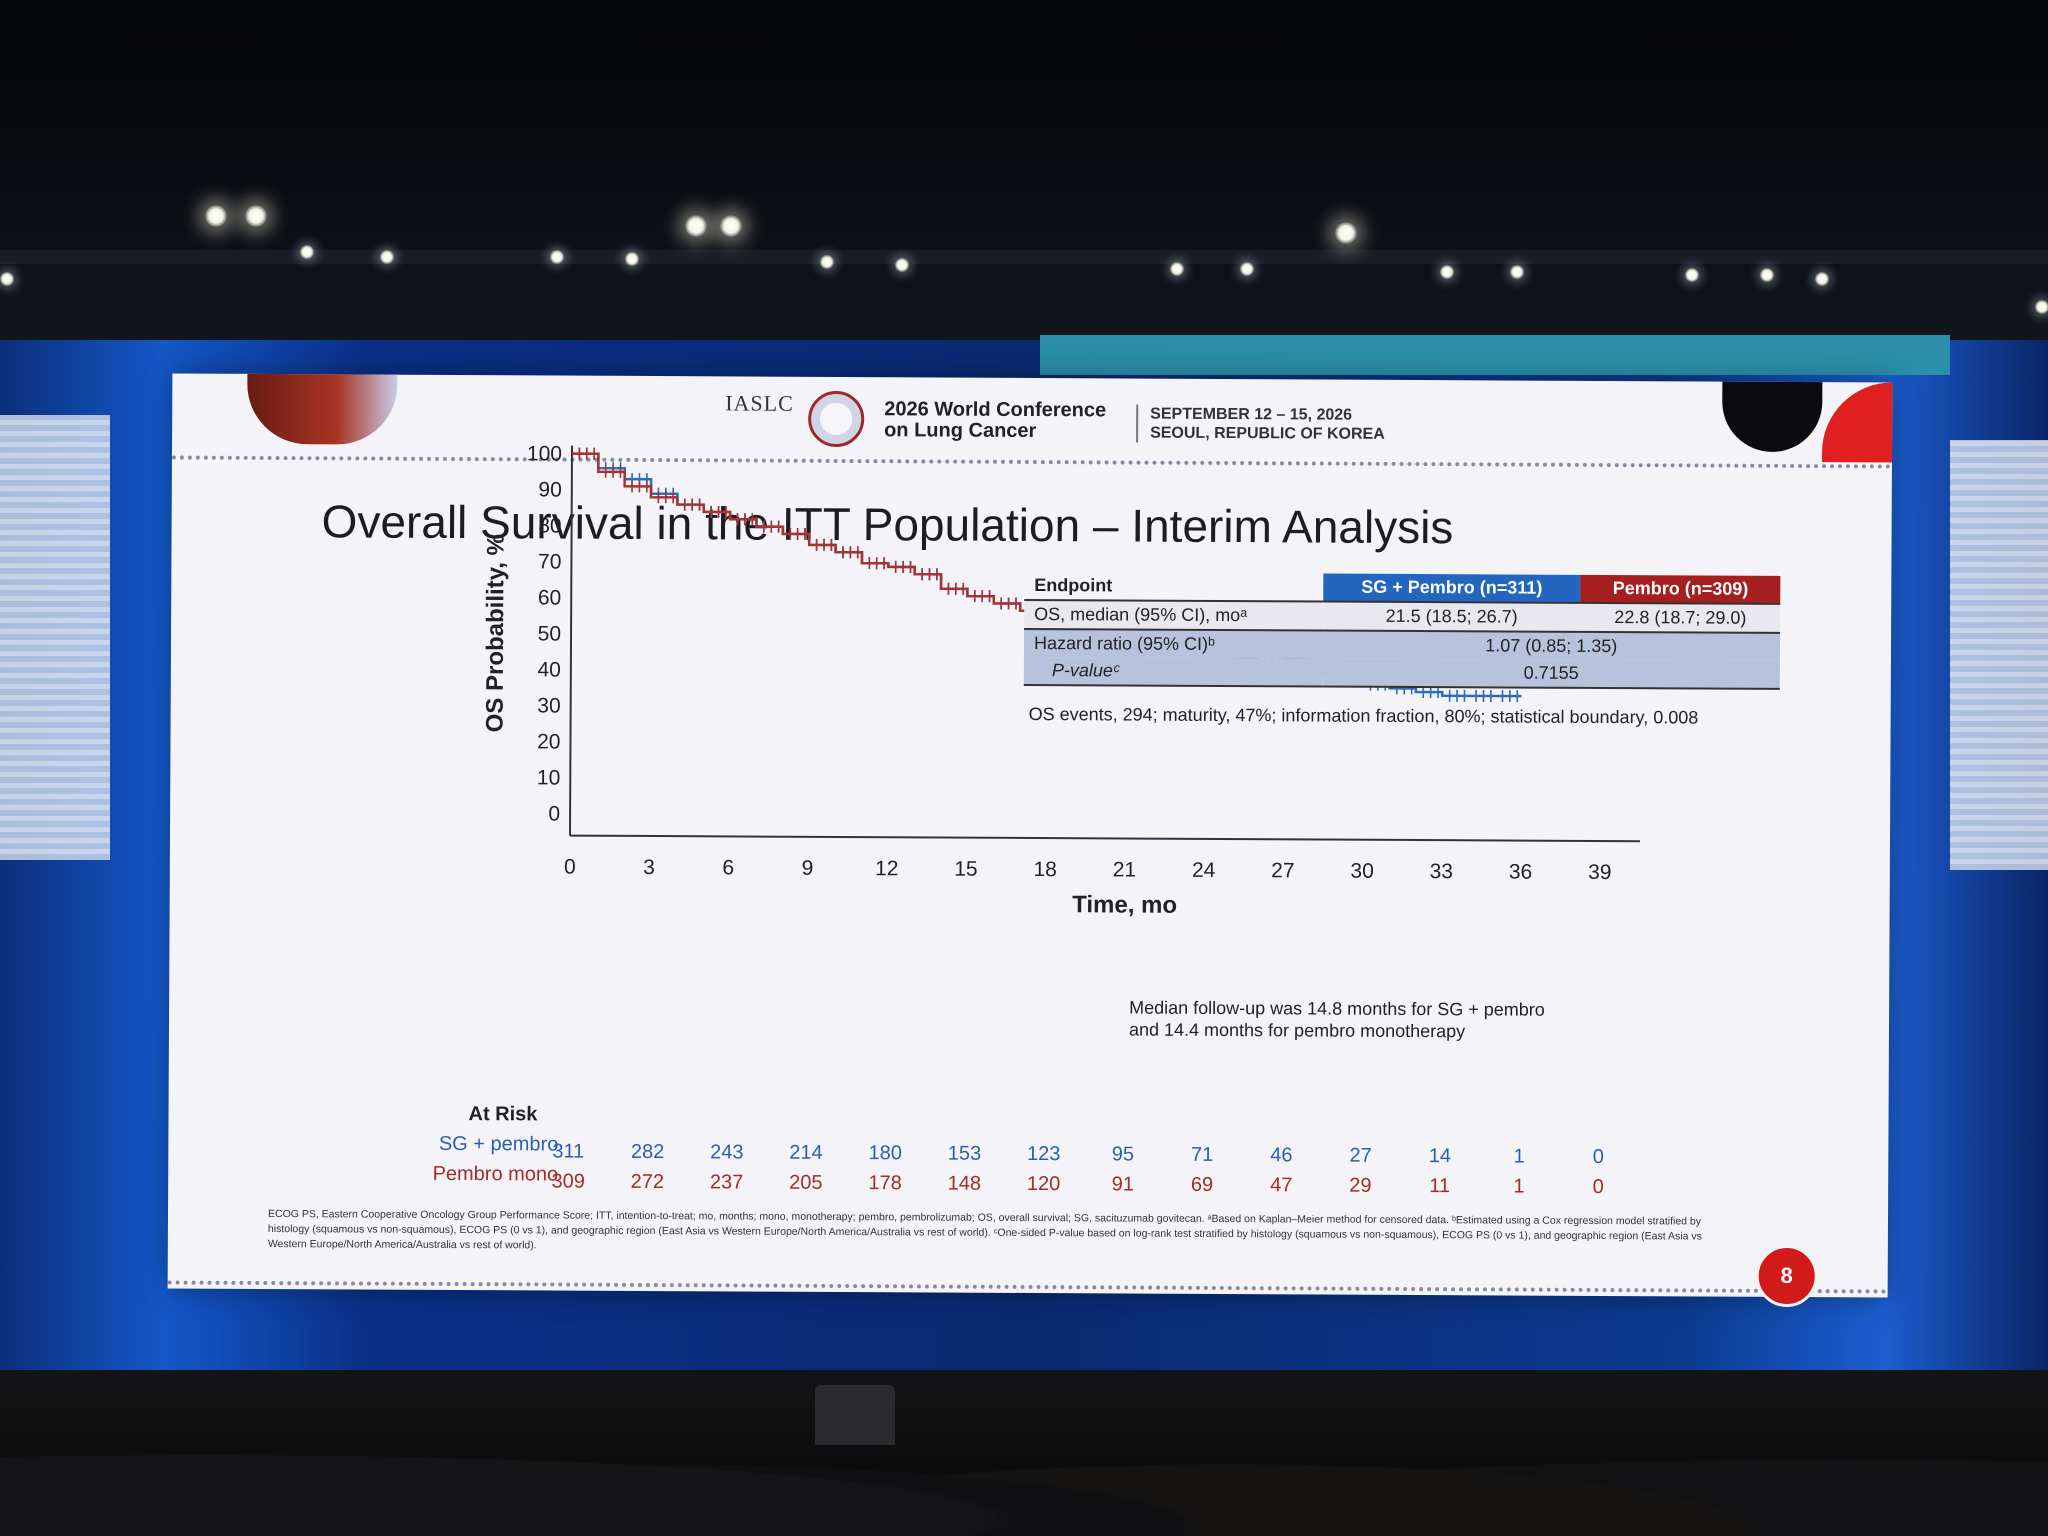  I want to click on at-risk-value: 11, so click(1439, 1186).